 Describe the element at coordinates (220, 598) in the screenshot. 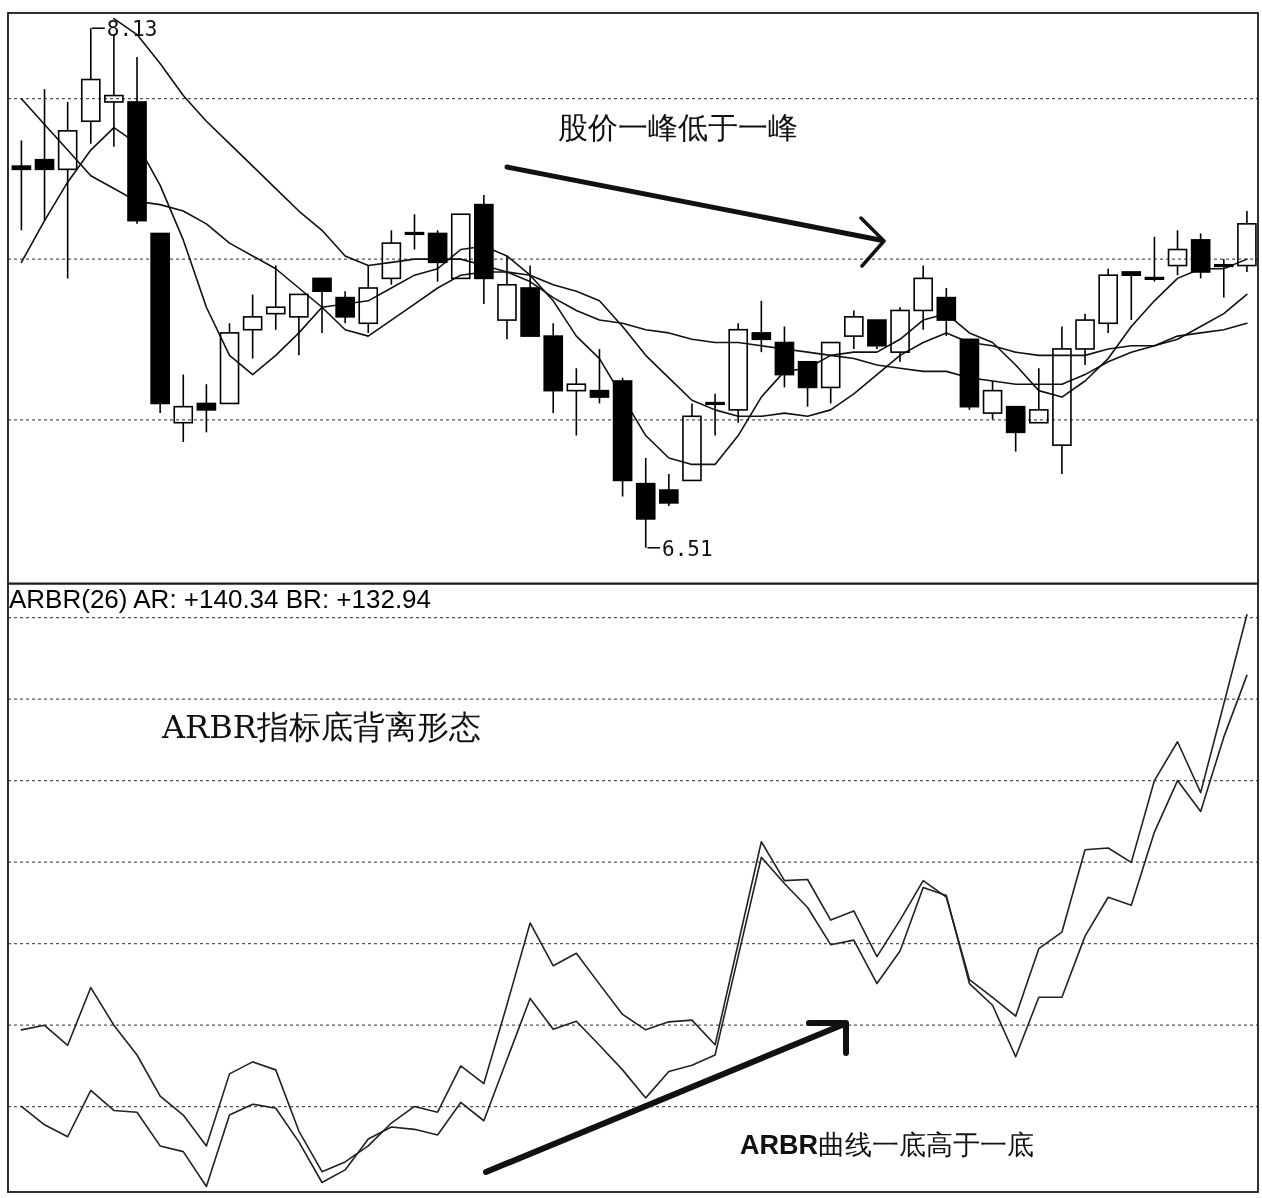

I see `chart-title: ARBR(26) AR: +140.34 BR: +132.94` at that location.